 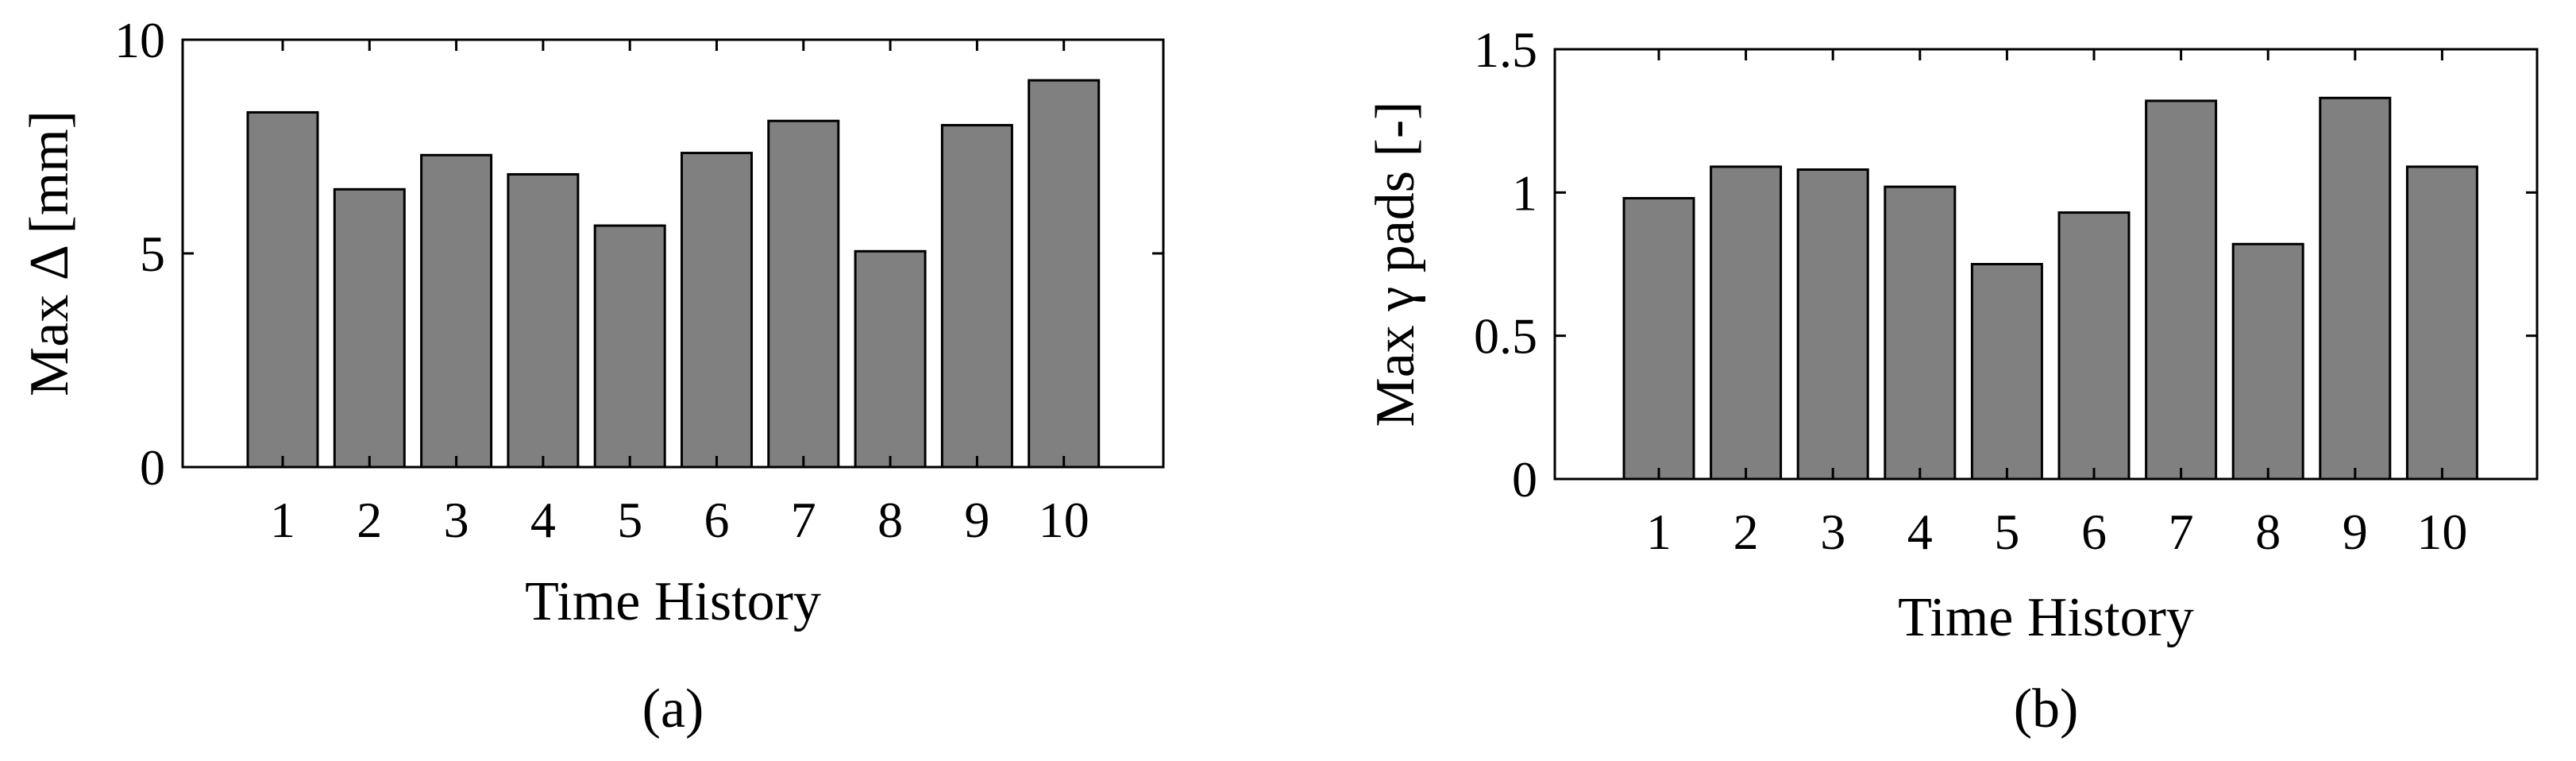 I want to click on y-tick-label: 5, so click(x=152, y=254).